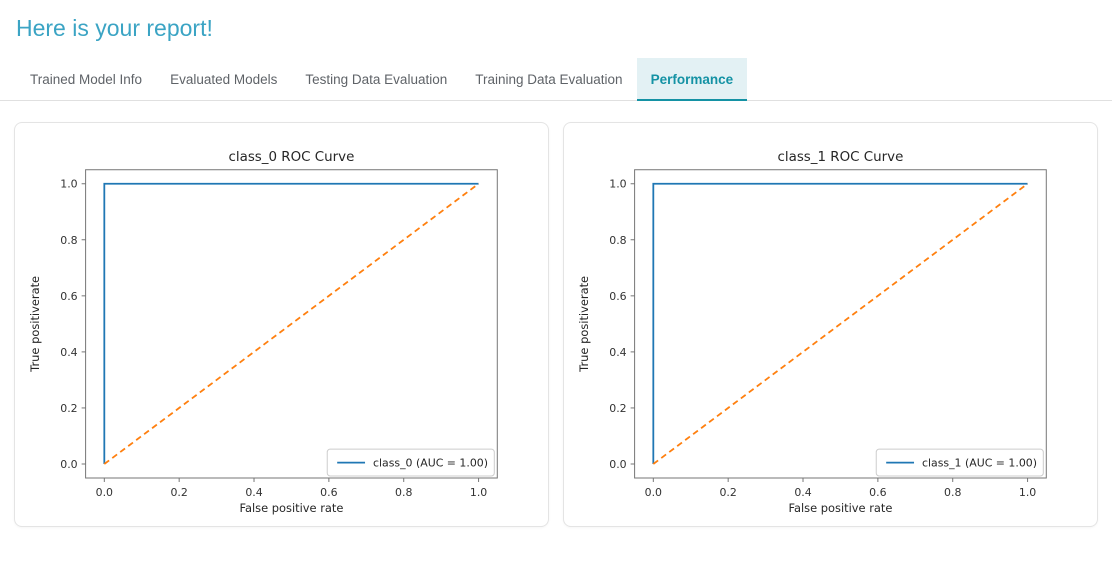  What do you see at coordinates (376, 79) in the screenshot?
I see `tab-testing-data-evaluation: Testing Data Evaluation` at bounding box center [376, 79].